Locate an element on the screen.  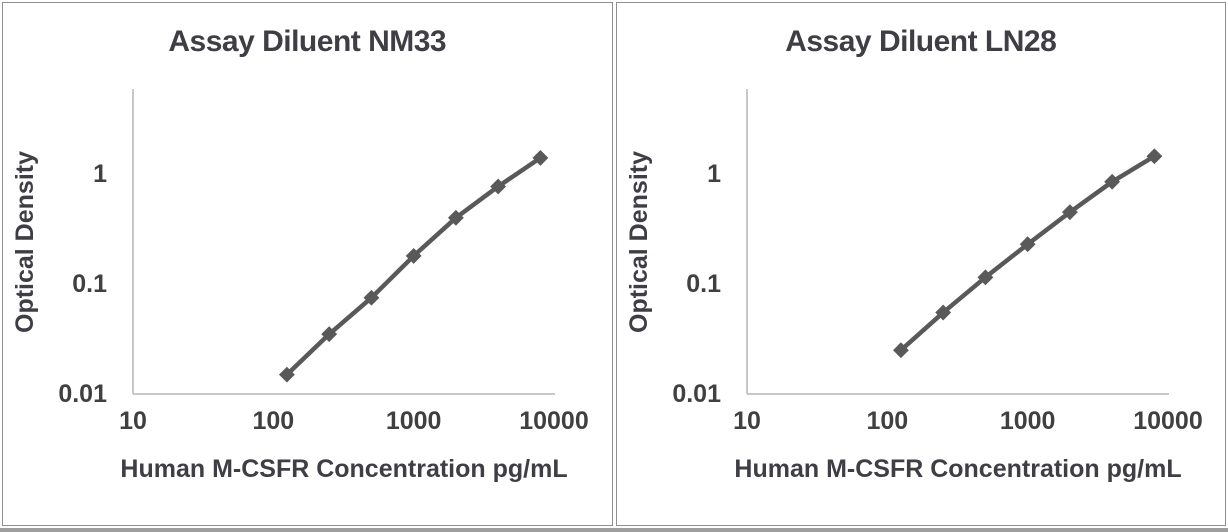
chart-title-ln28: Assay Diluent LN28 is located at coordinates (921, 41).